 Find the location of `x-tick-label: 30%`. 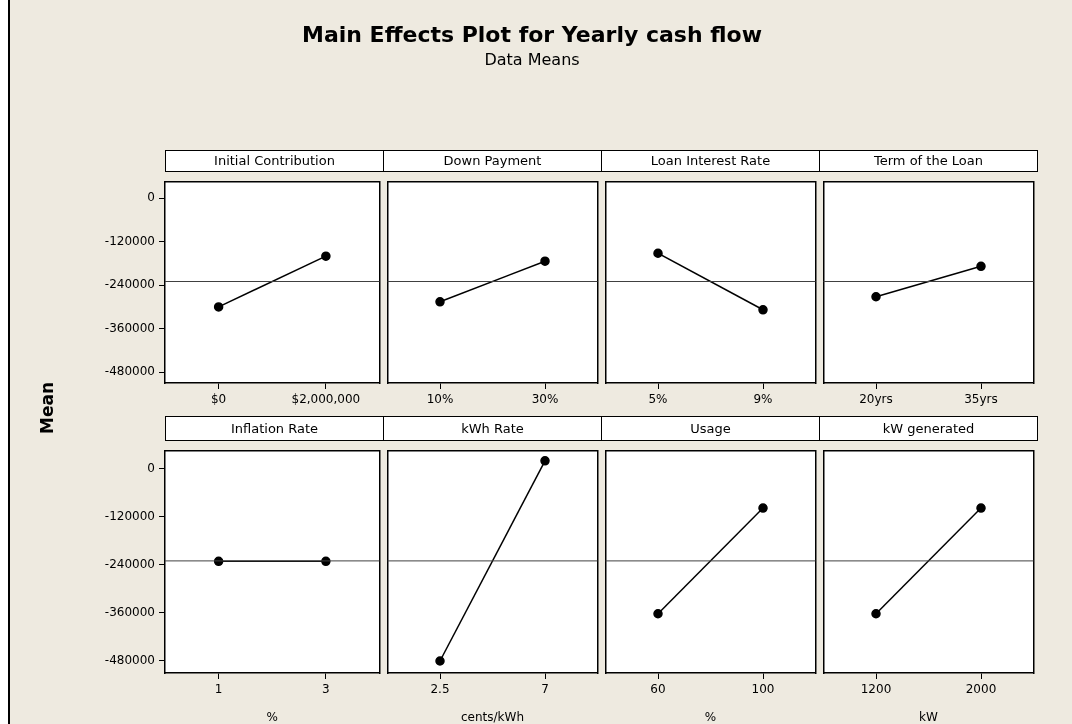

x-tick-label: 30% is located at coordinates (545, 399).